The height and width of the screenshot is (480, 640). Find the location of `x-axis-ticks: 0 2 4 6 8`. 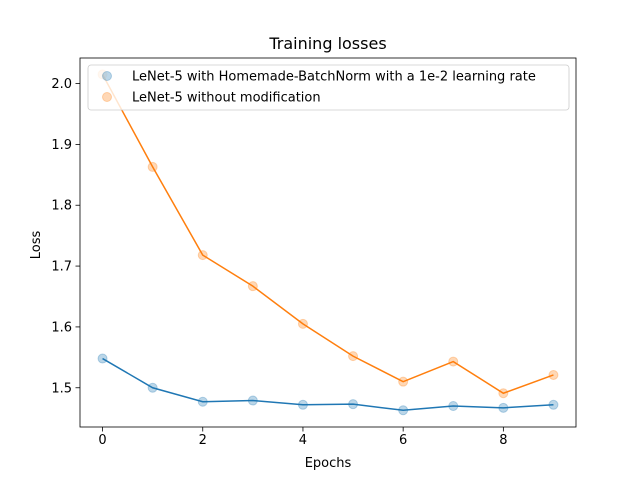

x-axis-ticks: 0 2 4 6 8 is located at coordinates (302, 437).